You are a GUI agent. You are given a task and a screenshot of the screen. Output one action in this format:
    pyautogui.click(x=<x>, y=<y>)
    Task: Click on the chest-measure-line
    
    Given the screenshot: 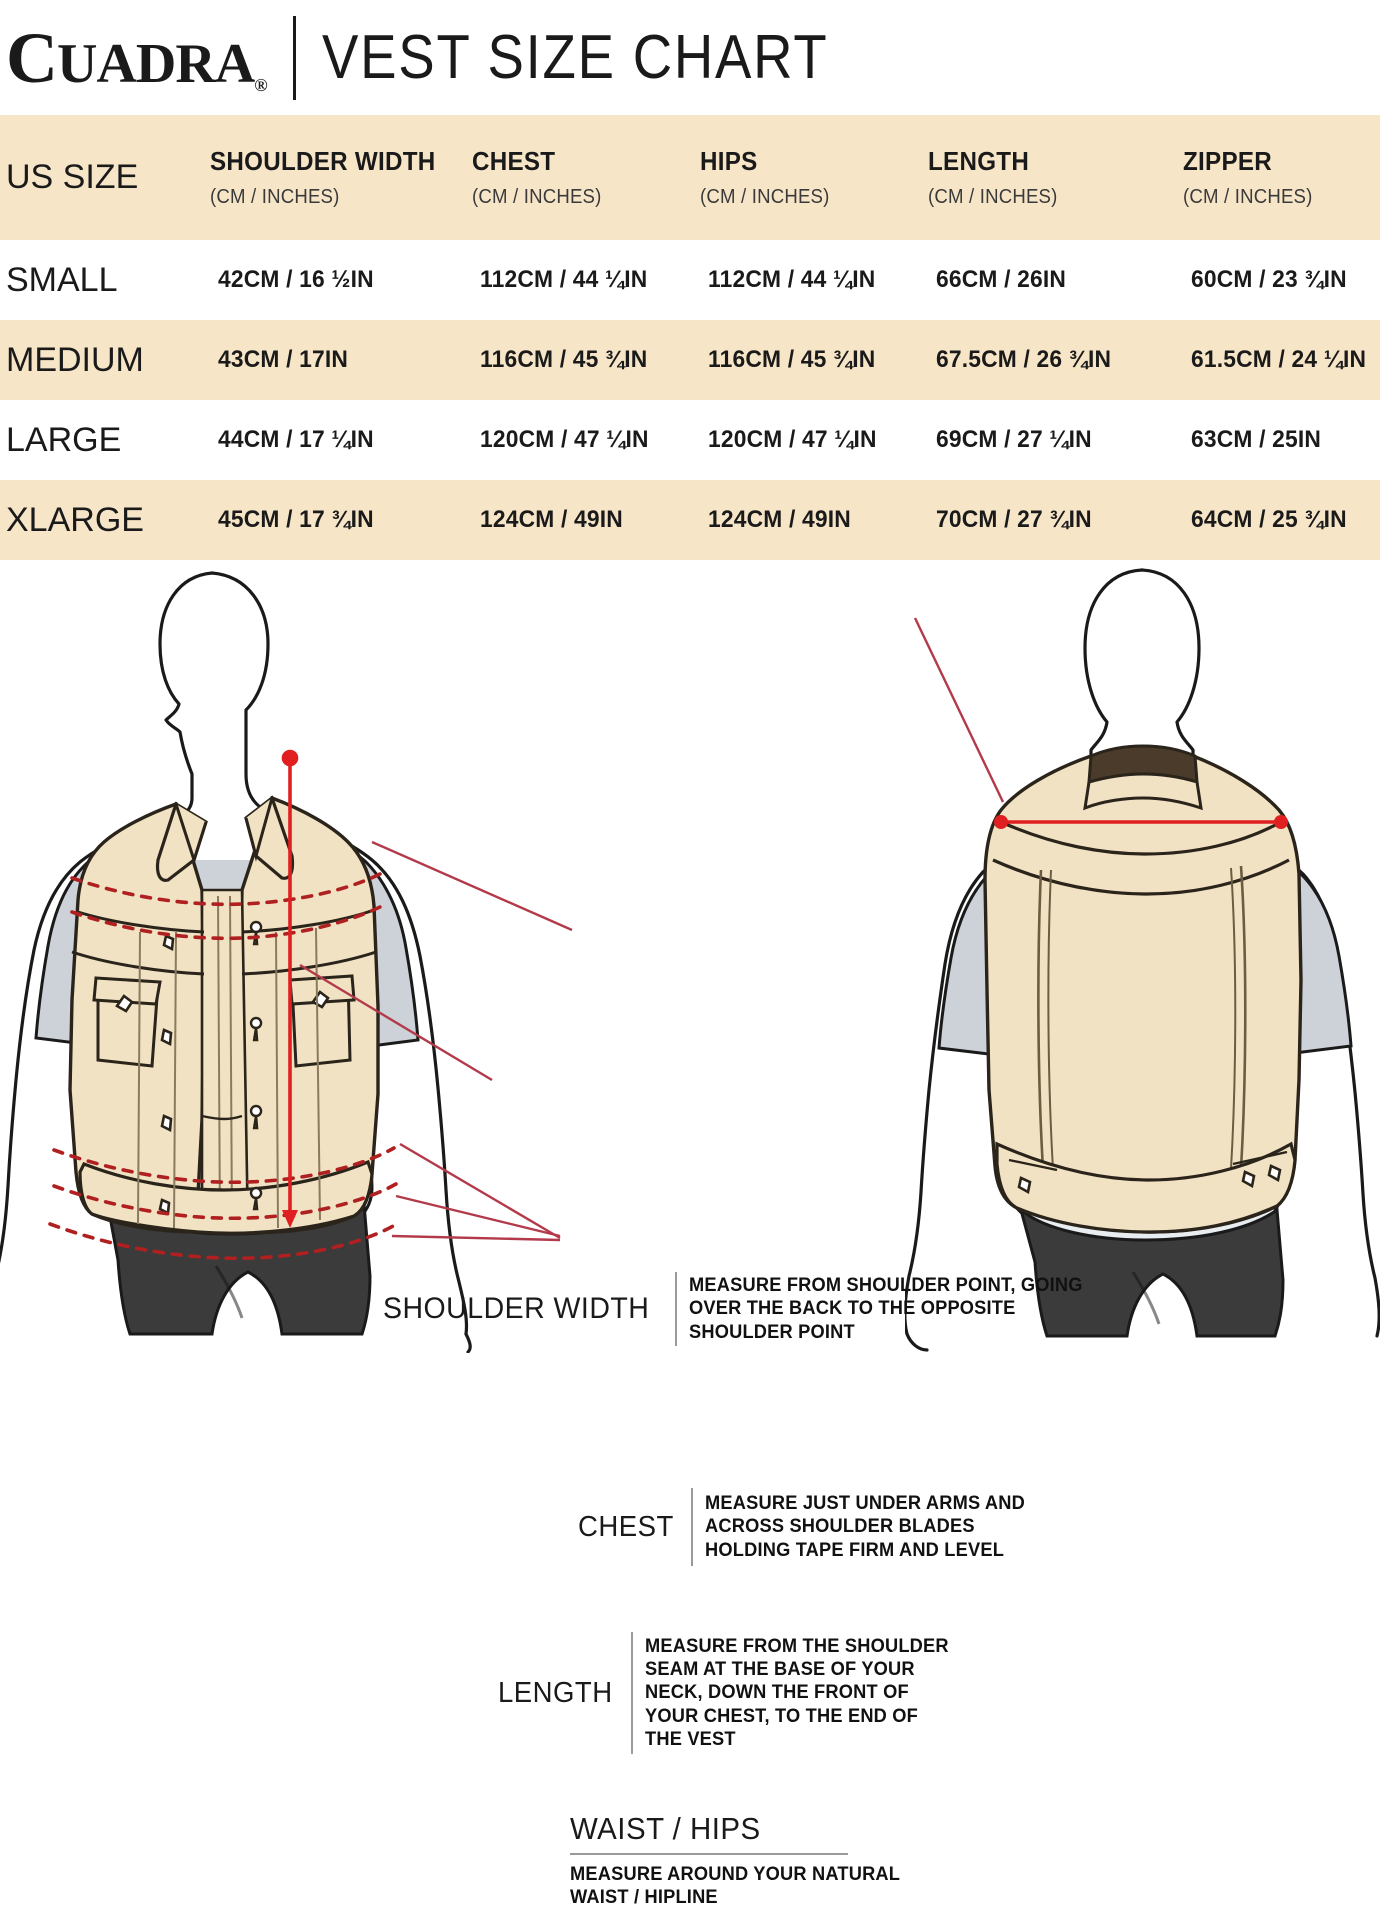 What is the action you would take?
    pyautogui.click(x=227, y=906)
    